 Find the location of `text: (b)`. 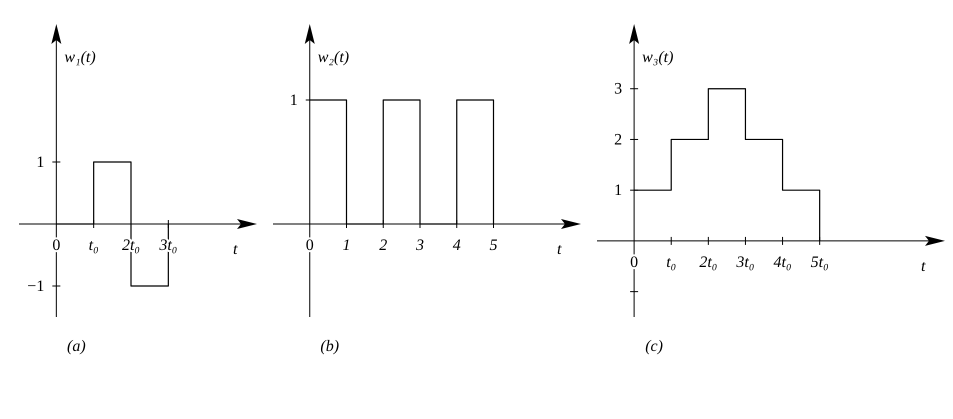

text: (b) is located at coordinates (330, 346).